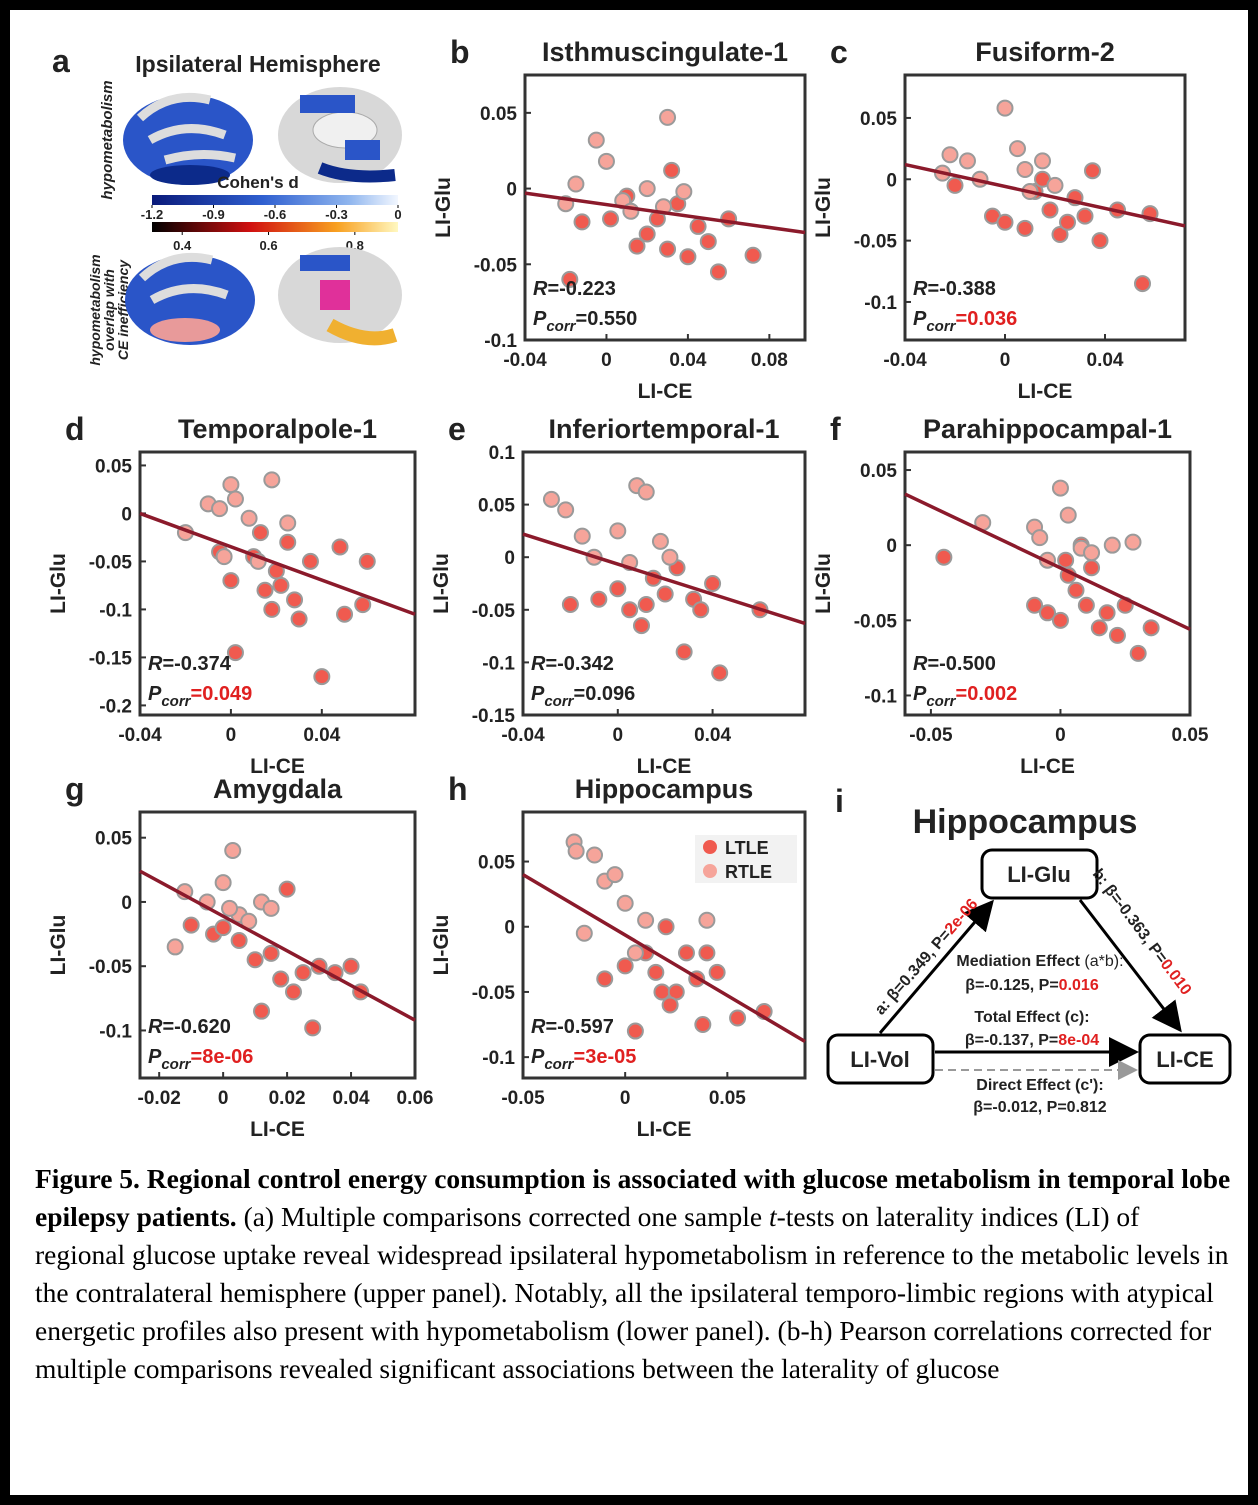 This screenshot has height=1505, width=1258. Describe the element at coordinates (748, 872) in the screenshot. I see `legend-label: RTLE` at that location.